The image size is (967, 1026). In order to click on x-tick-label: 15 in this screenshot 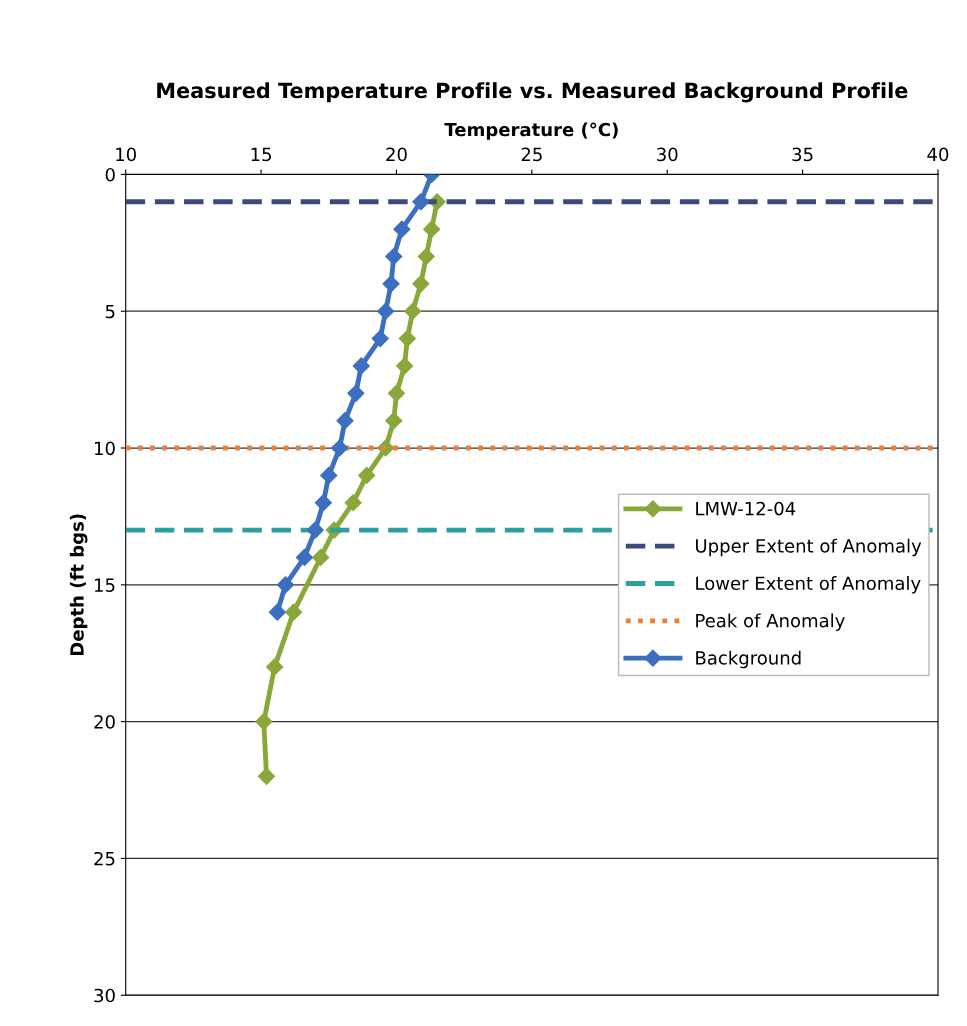, I will do `click(261, 154)`.